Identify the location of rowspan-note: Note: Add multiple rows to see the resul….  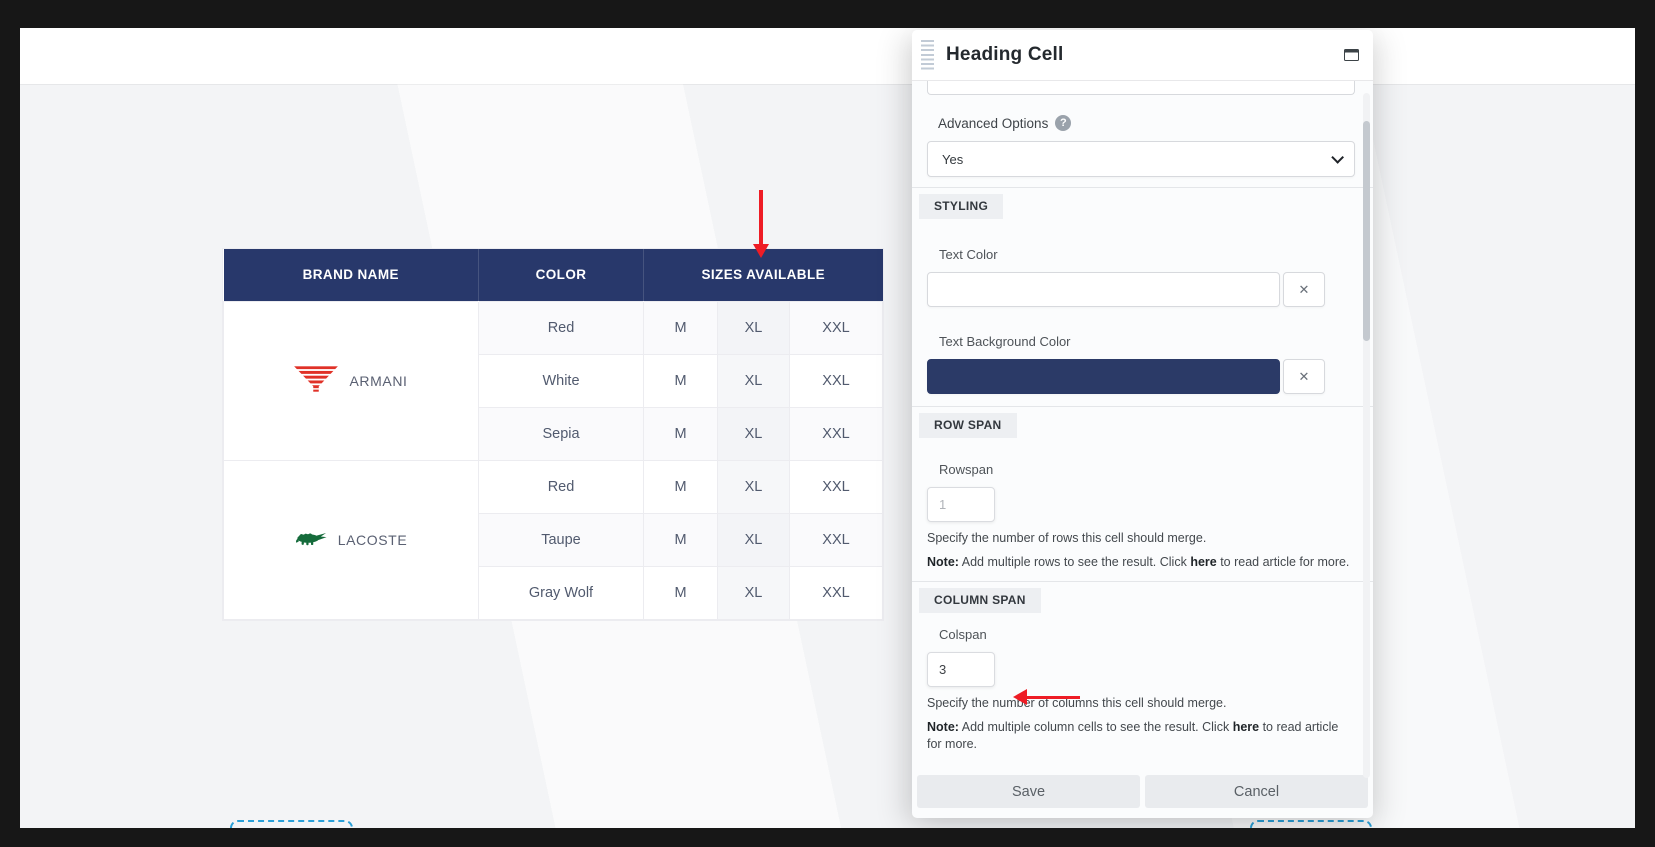
(1141, 563).